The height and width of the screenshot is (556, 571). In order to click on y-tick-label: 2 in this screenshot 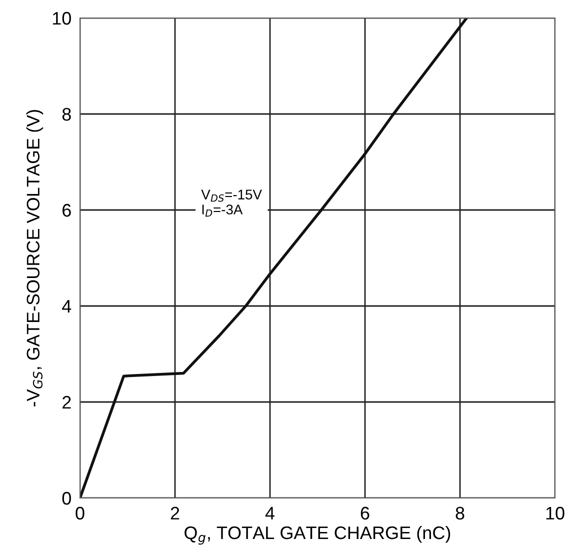, I will do `click(66, 402)`.